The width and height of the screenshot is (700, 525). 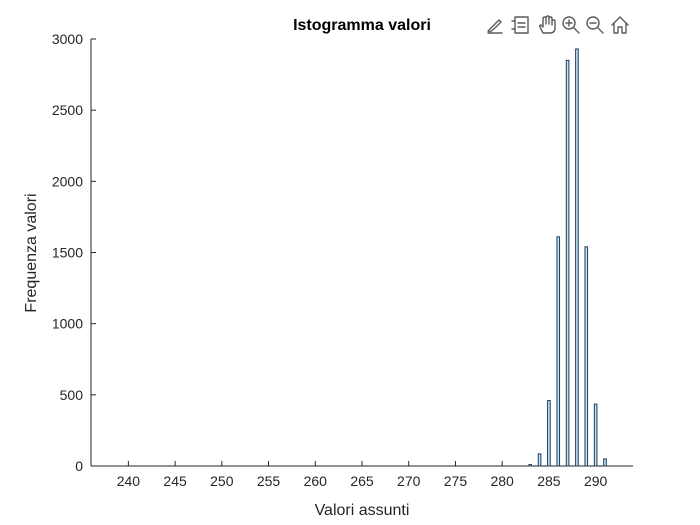 I want to click on chart-title: Istogramma valori, so click(x=362, y=25).